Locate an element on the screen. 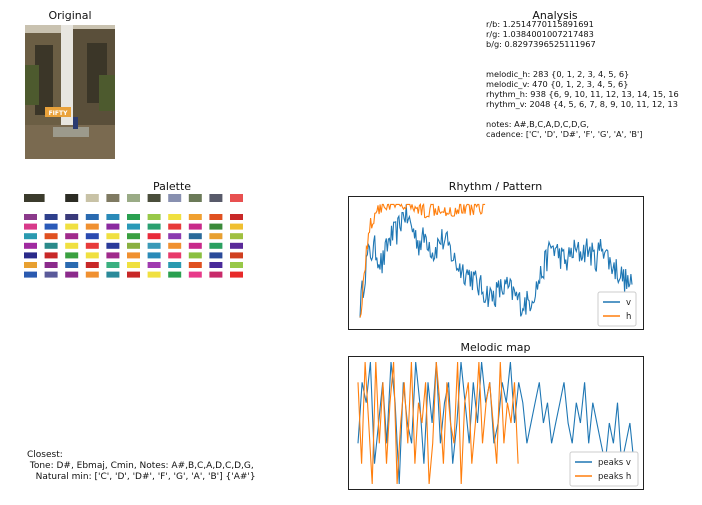  analysis-line: notes: A#,B,C,A,D,C,D,G, is located at coordinates (537, 124).